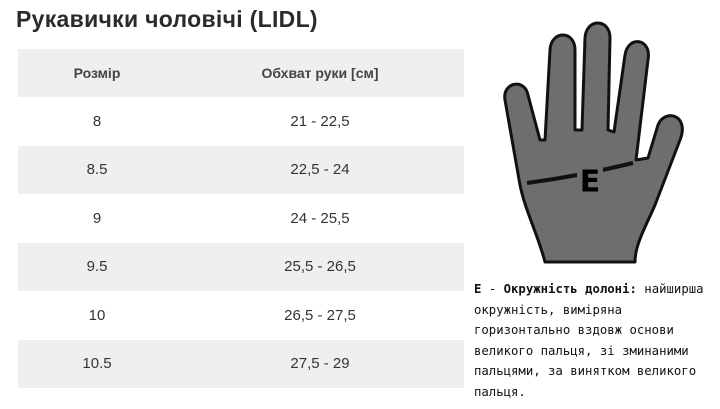  What do you see at coordinates (167, 19) in the screenshot?
I see `title: Рукавички чоловічі (LIDL)` at bounding box center [167, 19].